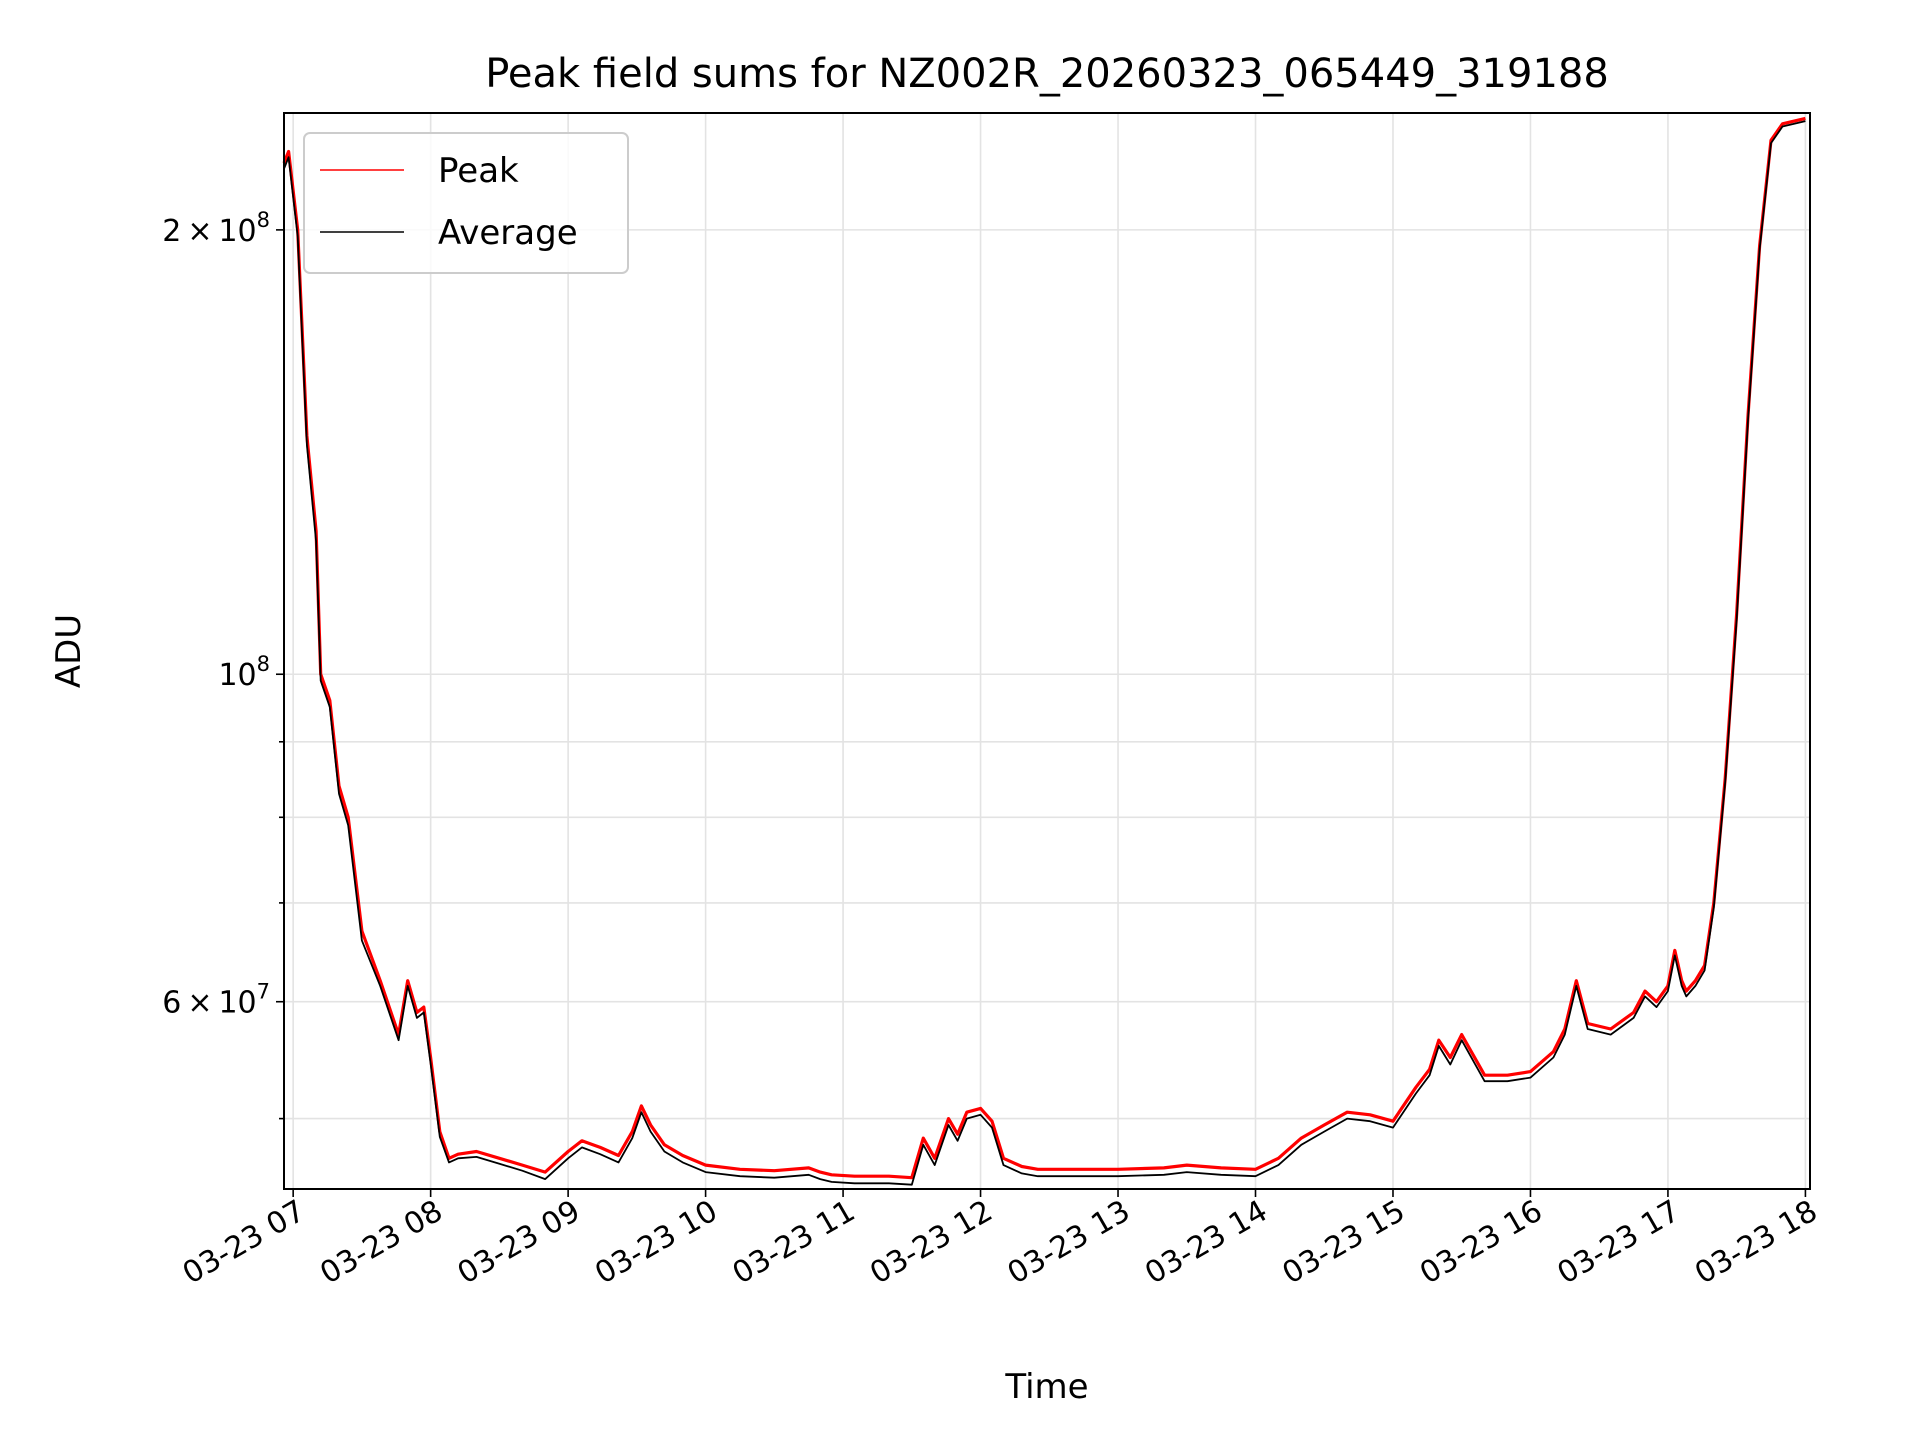  What do you see at coordinates (1481, 1243) in the screenshot?
I see `x-tick-label: 03-23 16` at bounding box center [1481, 1243].